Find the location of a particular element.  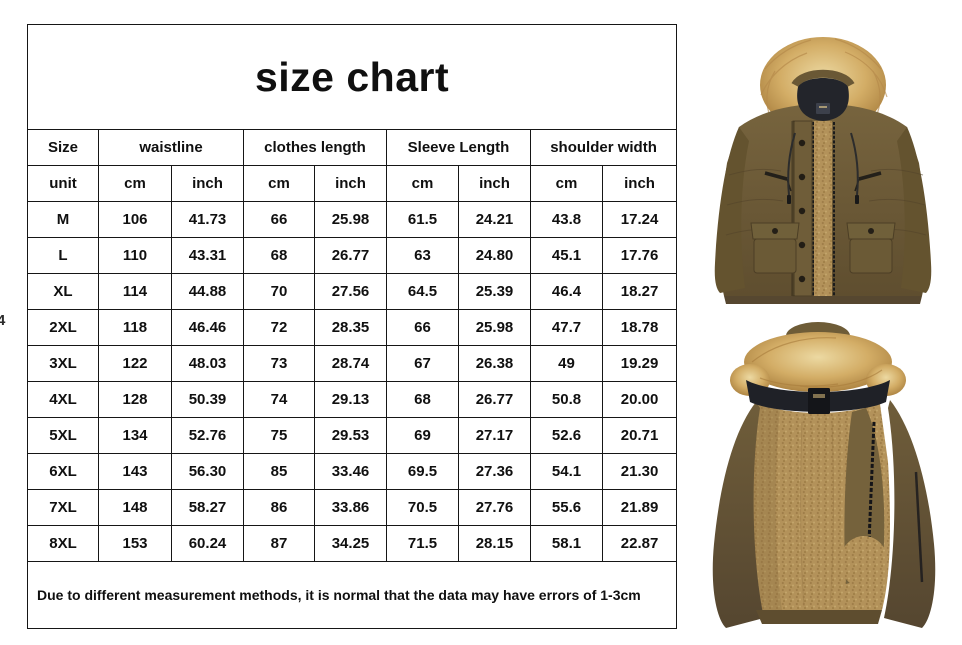

measurement-cell: 26.38 is located at coordinates (494, 363).